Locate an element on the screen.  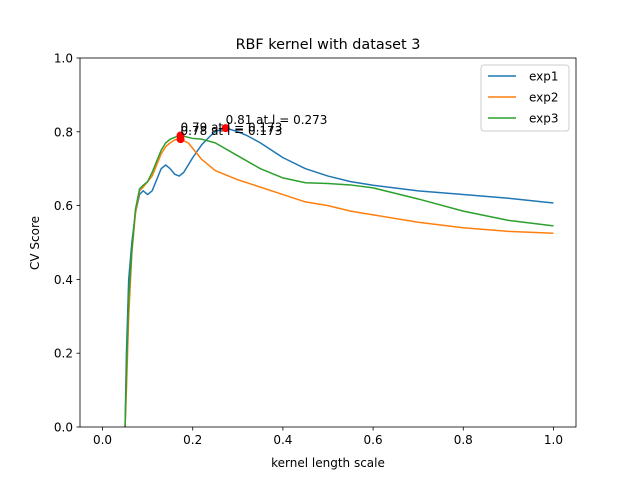
legend: exp1 exp2 exp3 is located at coordinates (525, 98).